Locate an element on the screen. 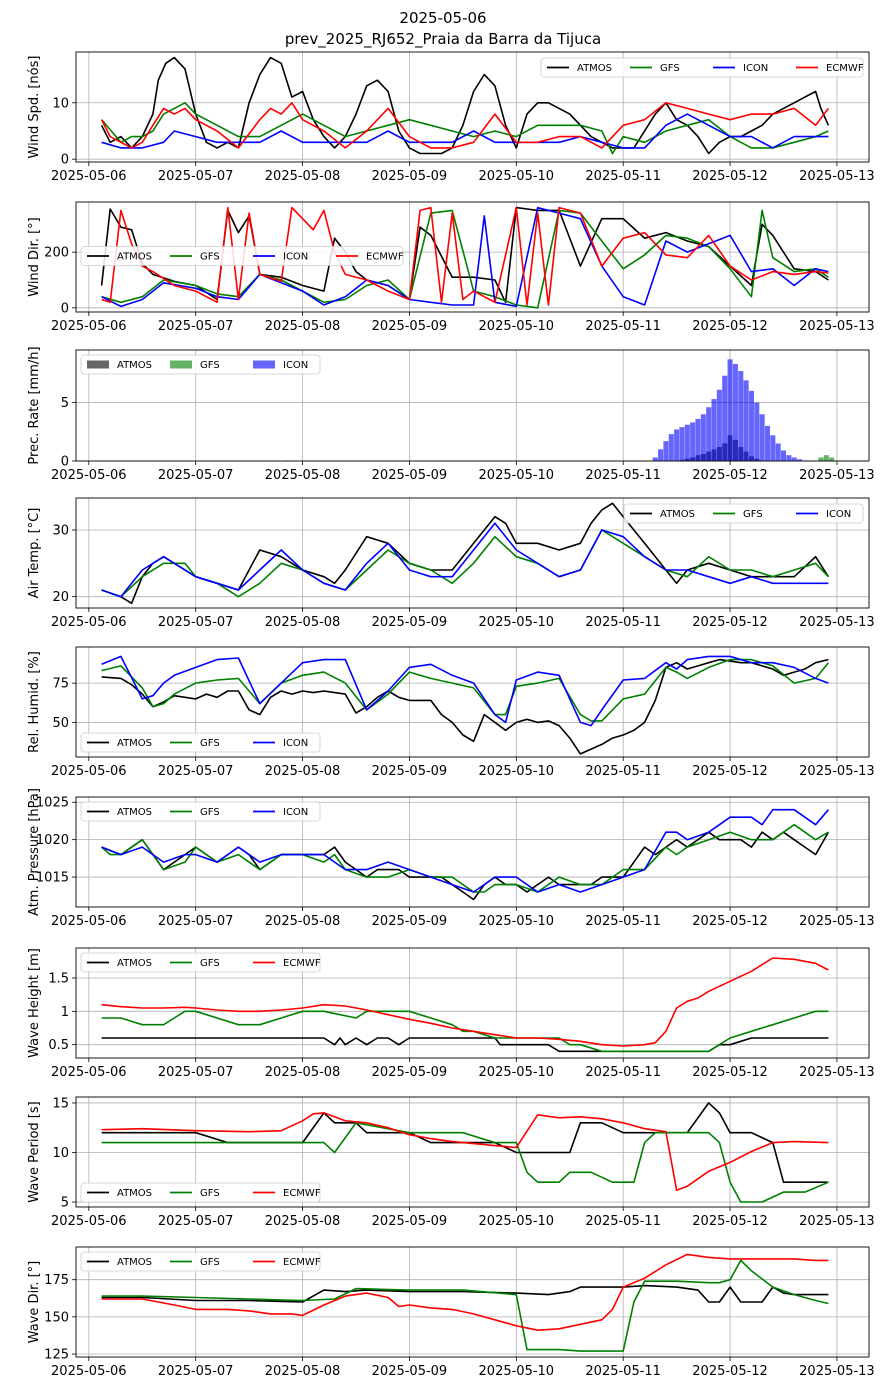 This screenshot has height=1390, width=886. y-tick-label: 20 is located at coordinates (60, 597).